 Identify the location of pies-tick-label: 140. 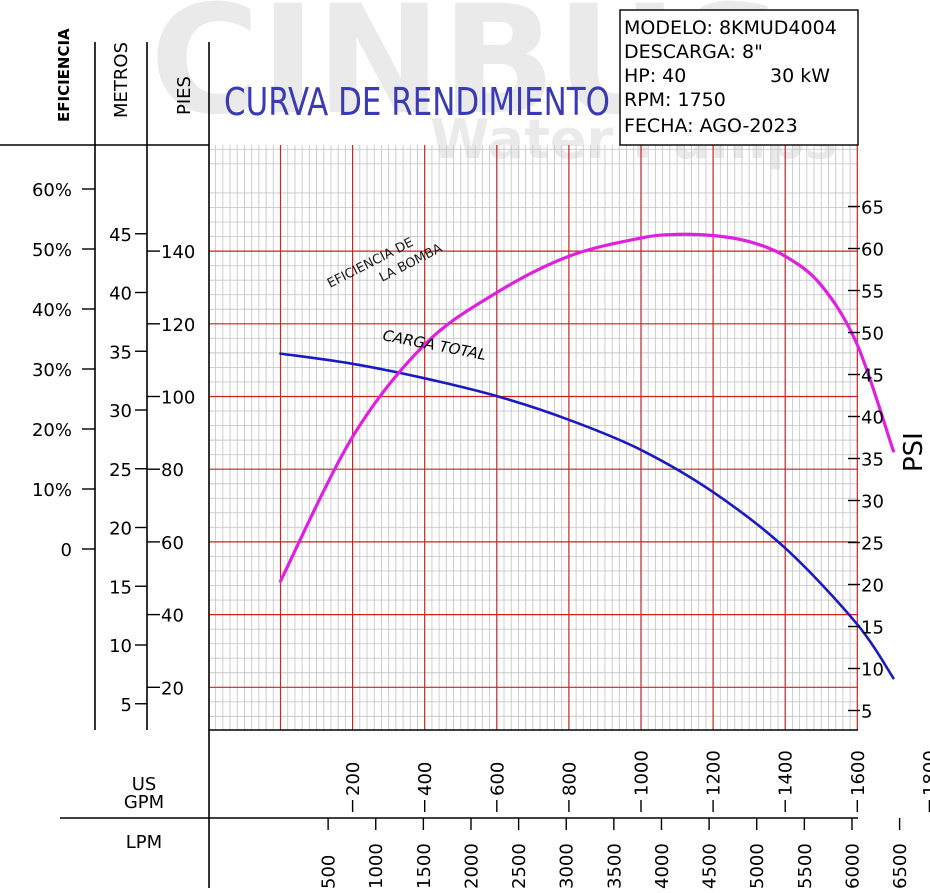
(178, 252).